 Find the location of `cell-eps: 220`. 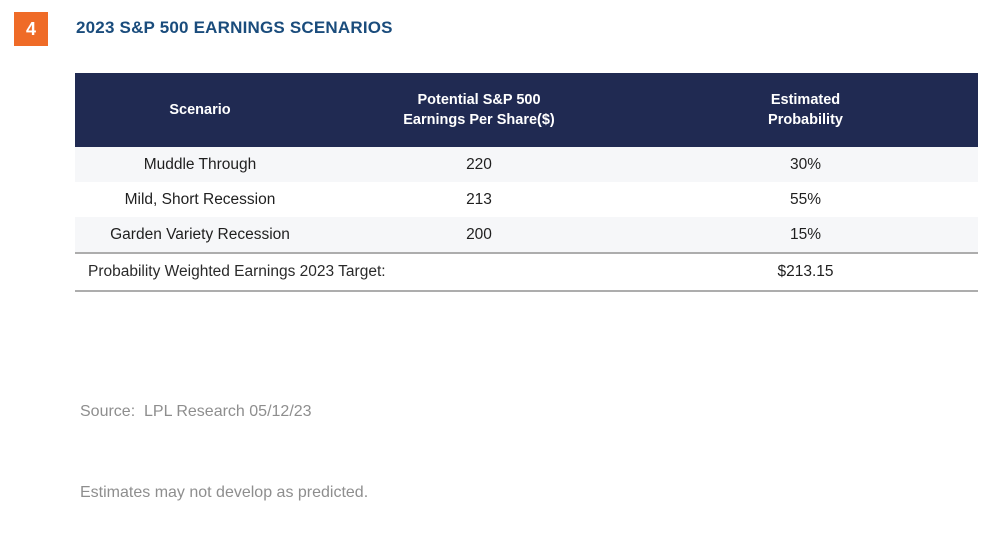

cell-eps: 220 is located at coordinates (479, 164).